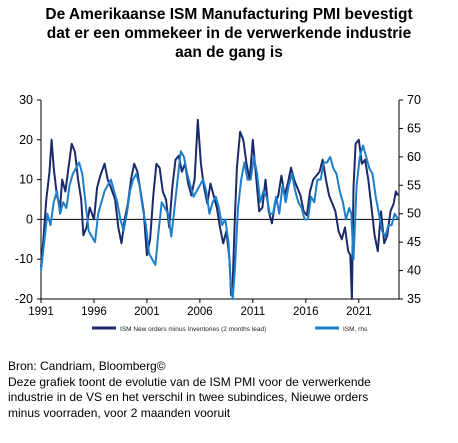 This screenshot has width=458, height=443. What do you see at coordinates (119, 412) in the screenshot?
I see `footnote-line: minus voorraden, voor 2 maanden vooruit` at bounding box center [119, 412].